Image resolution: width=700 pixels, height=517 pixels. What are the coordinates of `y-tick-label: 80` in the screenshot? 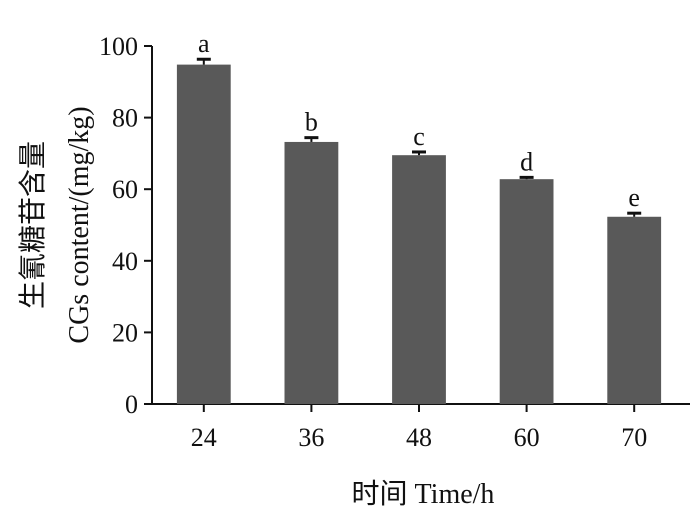 It's located at (125, 118).